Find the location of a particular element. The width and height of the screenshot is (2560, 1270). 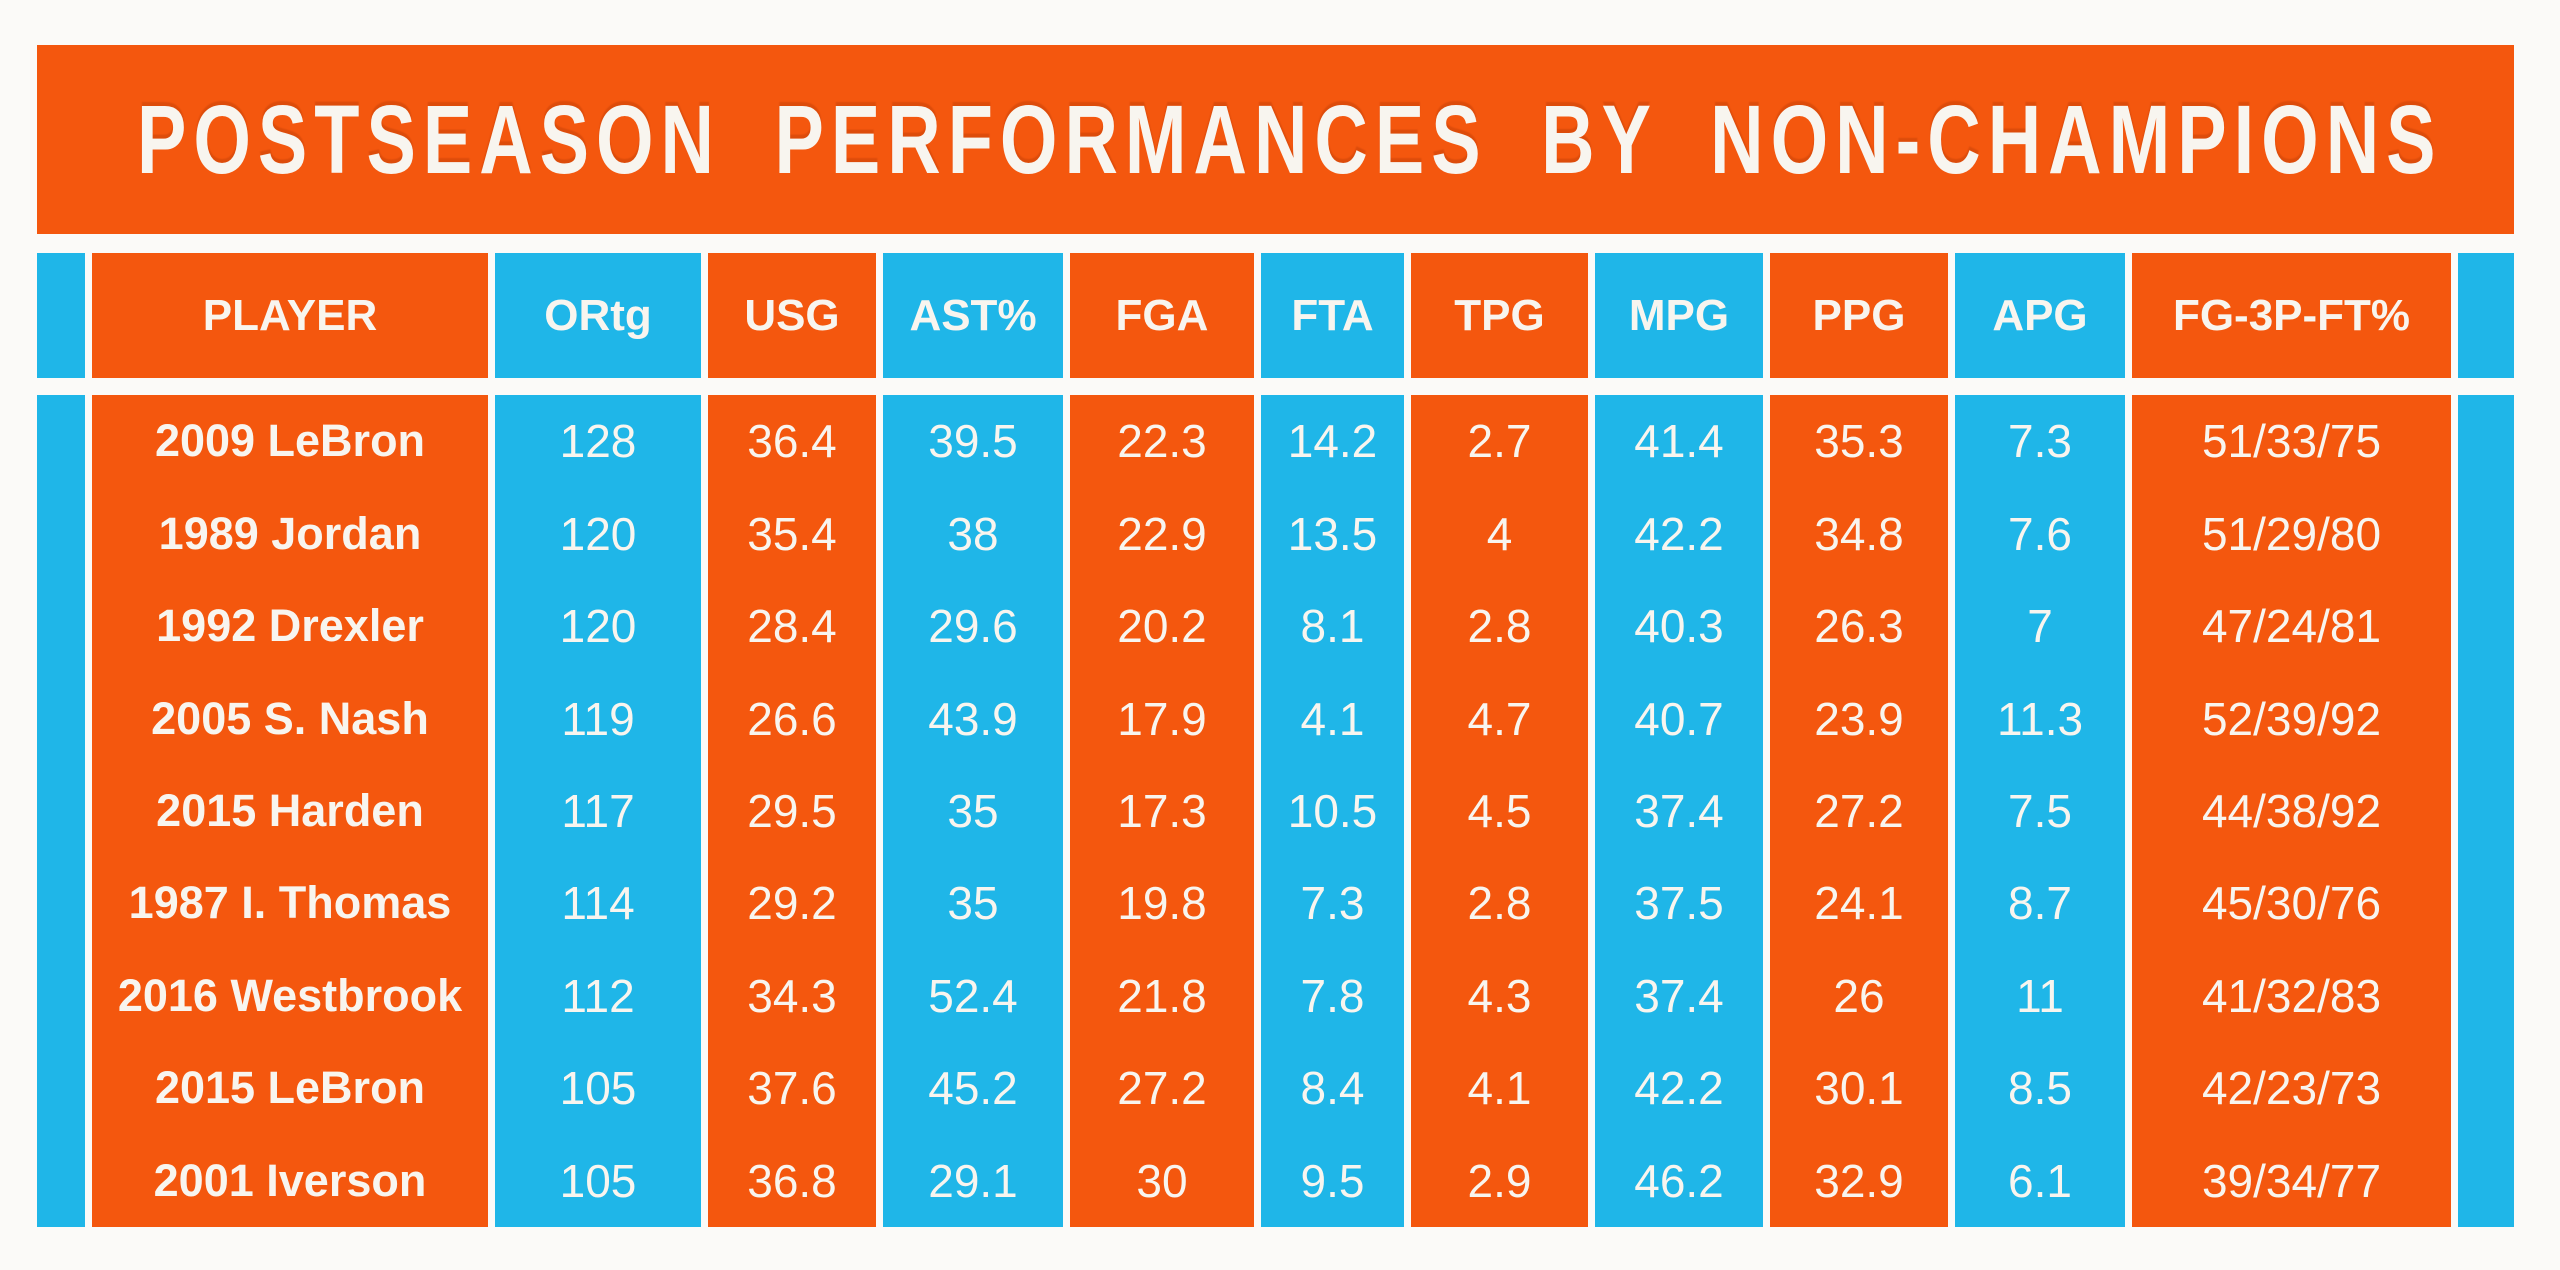

cell-fg_3p_ft: 51/29/80 is located at coordinates (2291, 533).